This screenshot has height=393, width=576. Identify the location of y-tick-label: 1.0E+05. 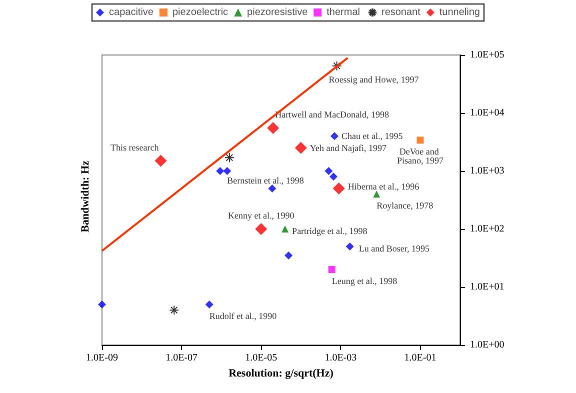
(487, 55).